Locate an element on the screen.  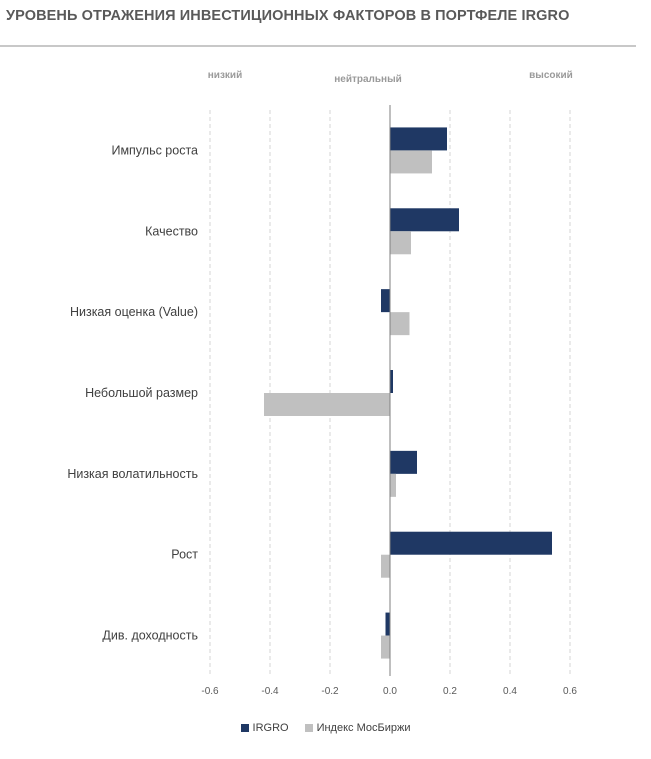
legend-label-irgro: IRGRO is located at coordinates (270, 728).